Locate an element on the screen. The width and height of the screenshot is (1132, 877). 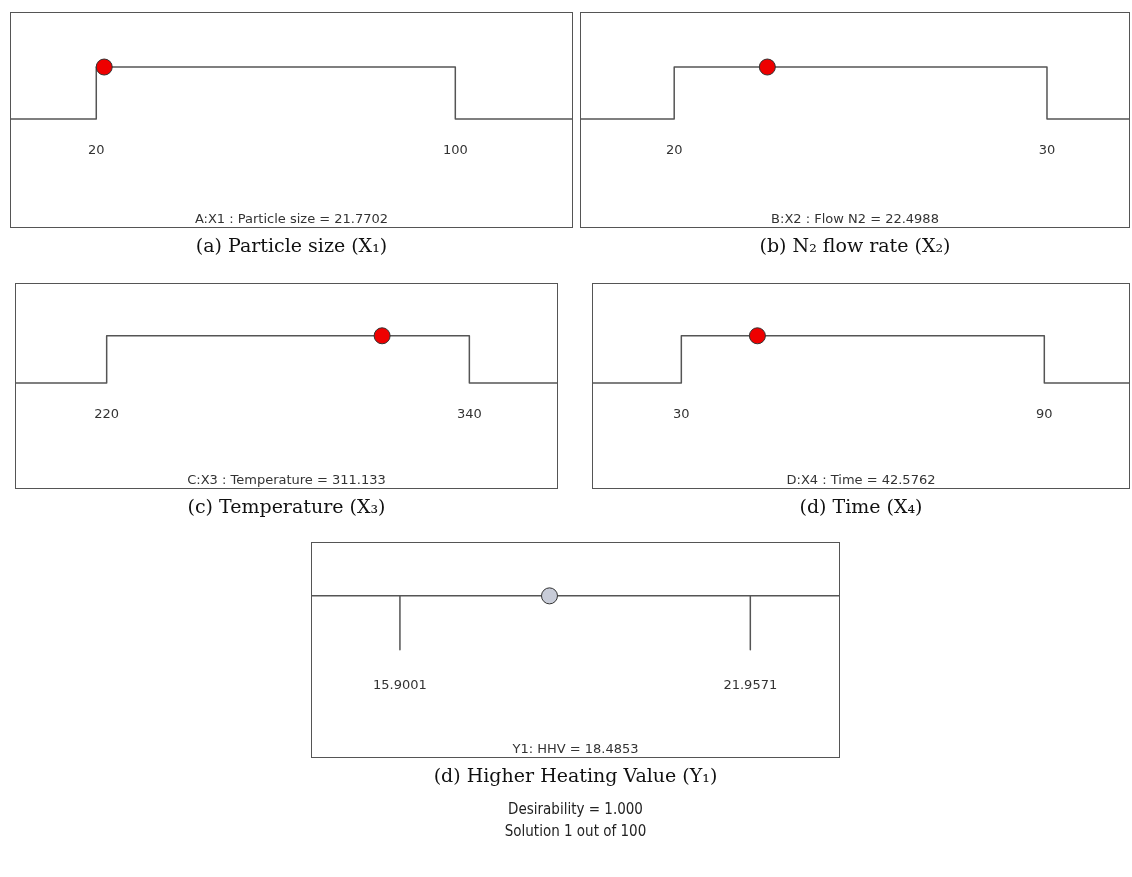
x-tick-label: 340 is located at coordinates (469, 414).